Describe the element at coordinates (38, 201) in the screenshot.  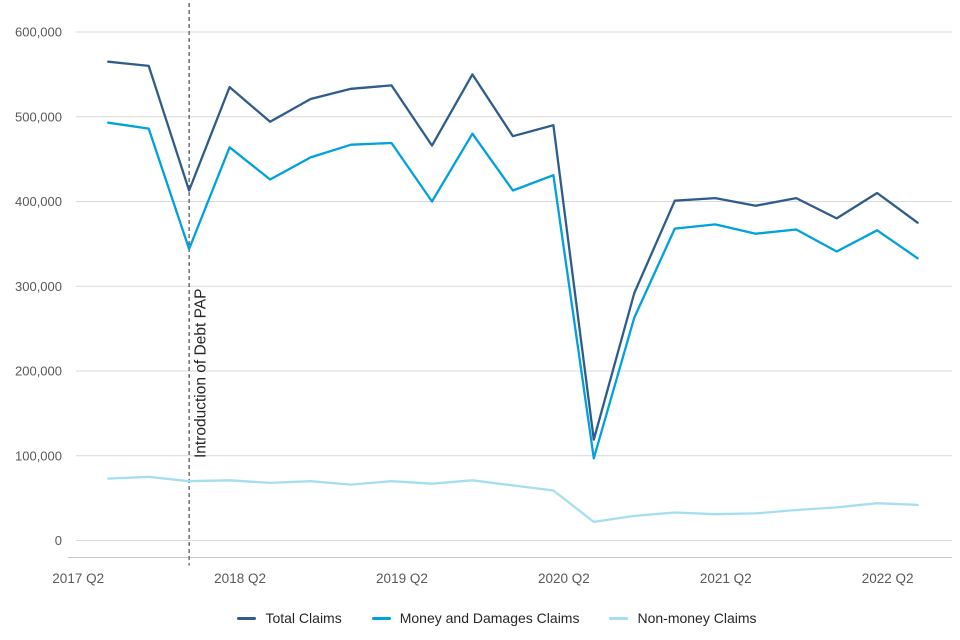
I see `y-tick-label: 400,000` at that location.